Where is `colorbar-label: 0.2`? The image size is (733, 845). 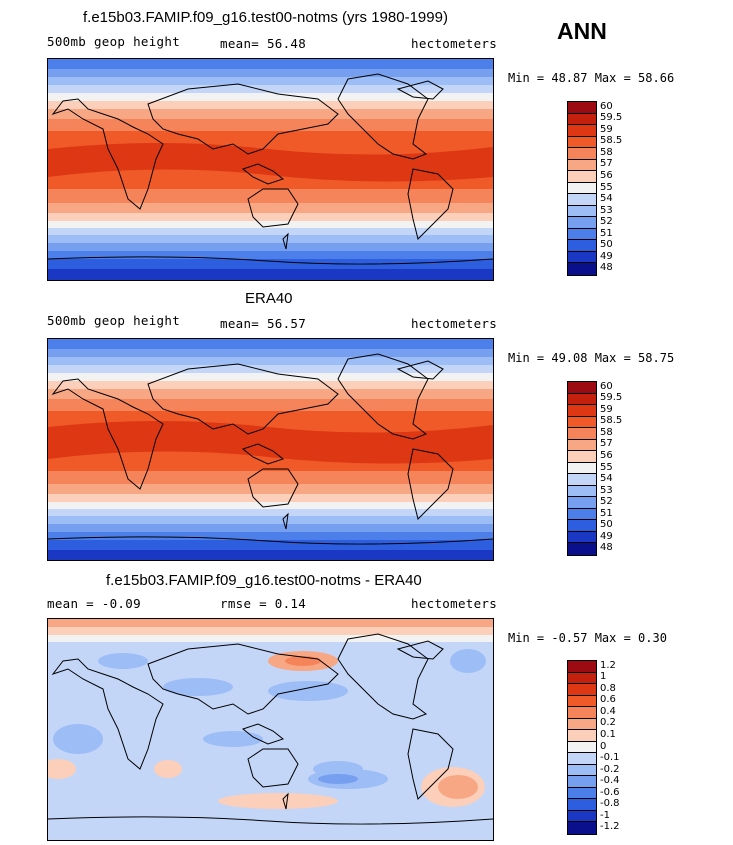 colorbar-label: 0.2 is located at coordinates (608, 723).